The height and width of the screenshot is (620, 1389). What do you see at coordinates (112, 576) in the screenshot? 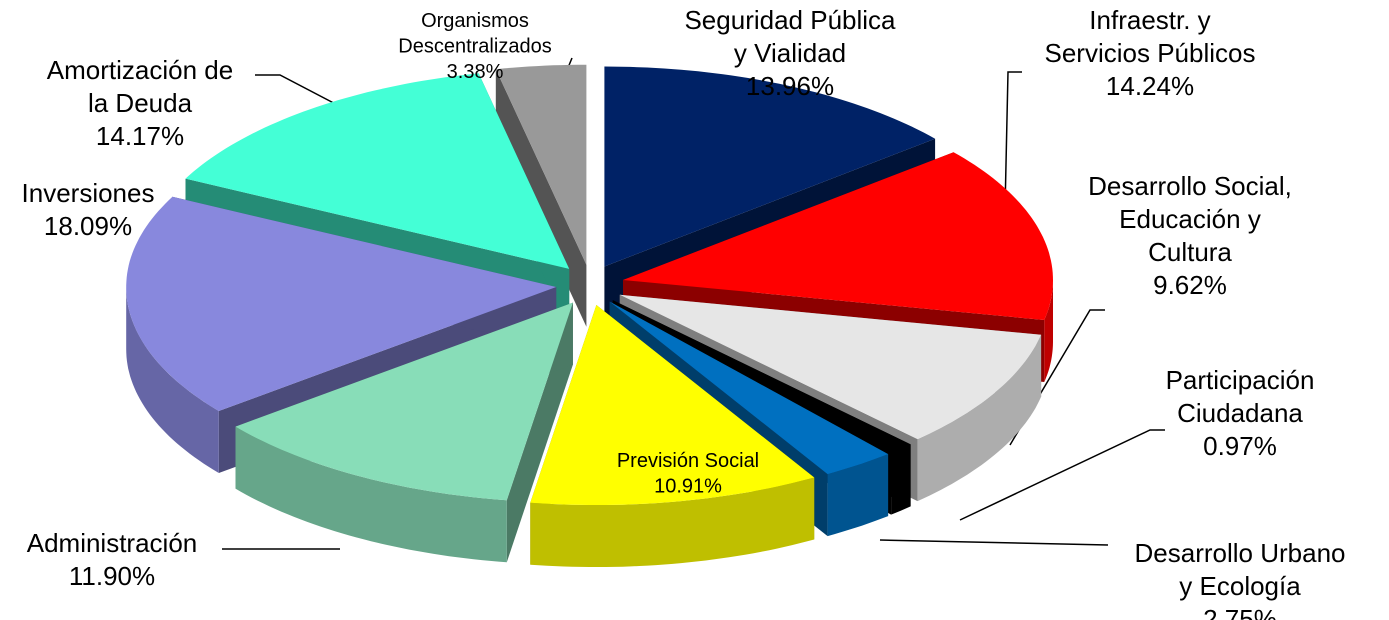
I see `value-label: 11.90%` at bounding box center [112, 576].